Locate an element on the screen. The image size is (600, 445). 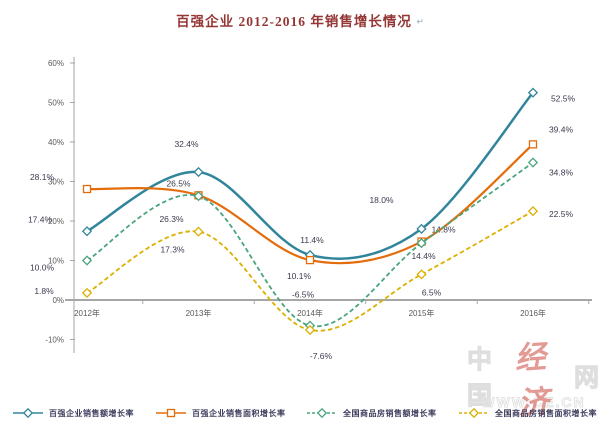
data-label: 17.4% is located at coordinates (40, 219).